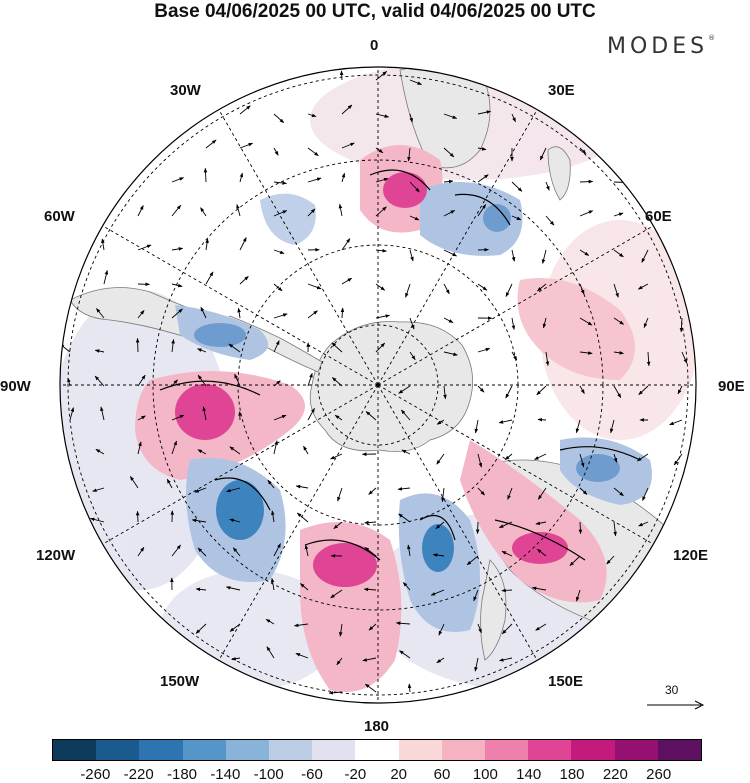 The image size is (750, 783). What do you see at coordinates (377, 750) in the screenshot?
I see `colorbar` at bounding box center [377, 750].